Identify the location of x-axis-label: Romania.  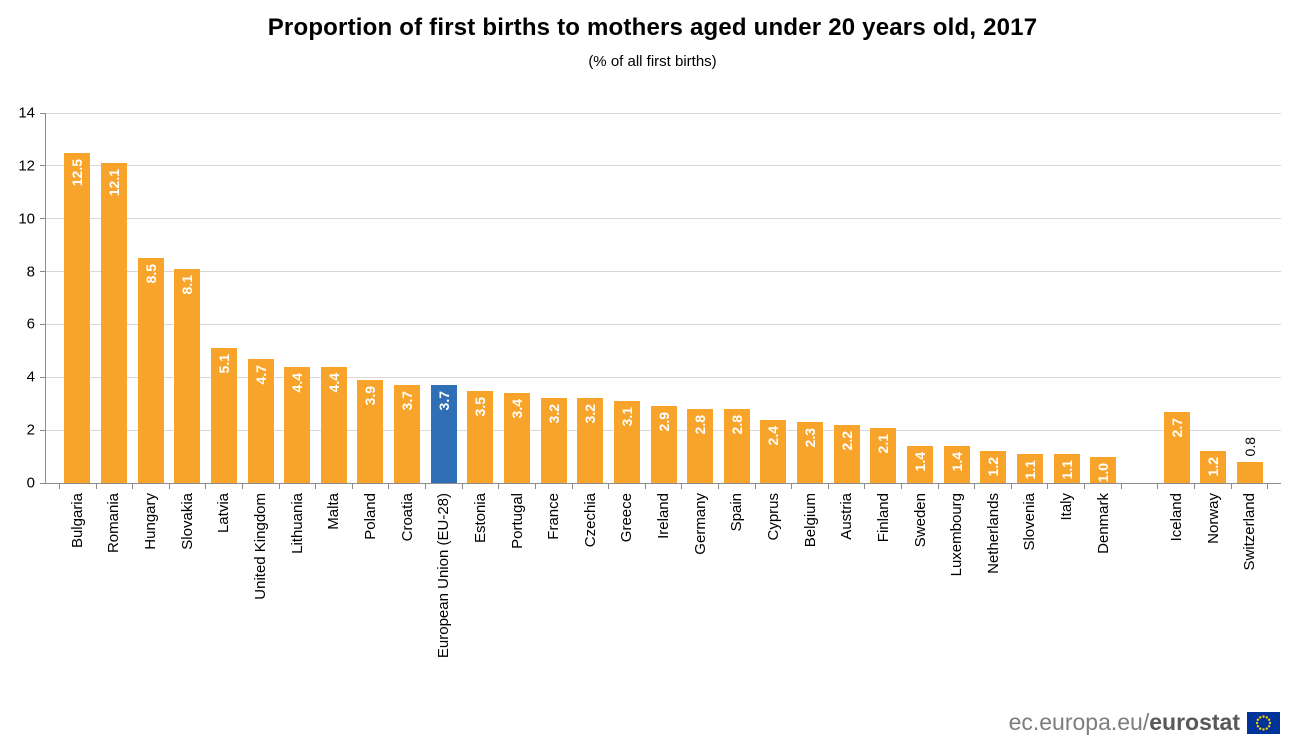
(114, 523).